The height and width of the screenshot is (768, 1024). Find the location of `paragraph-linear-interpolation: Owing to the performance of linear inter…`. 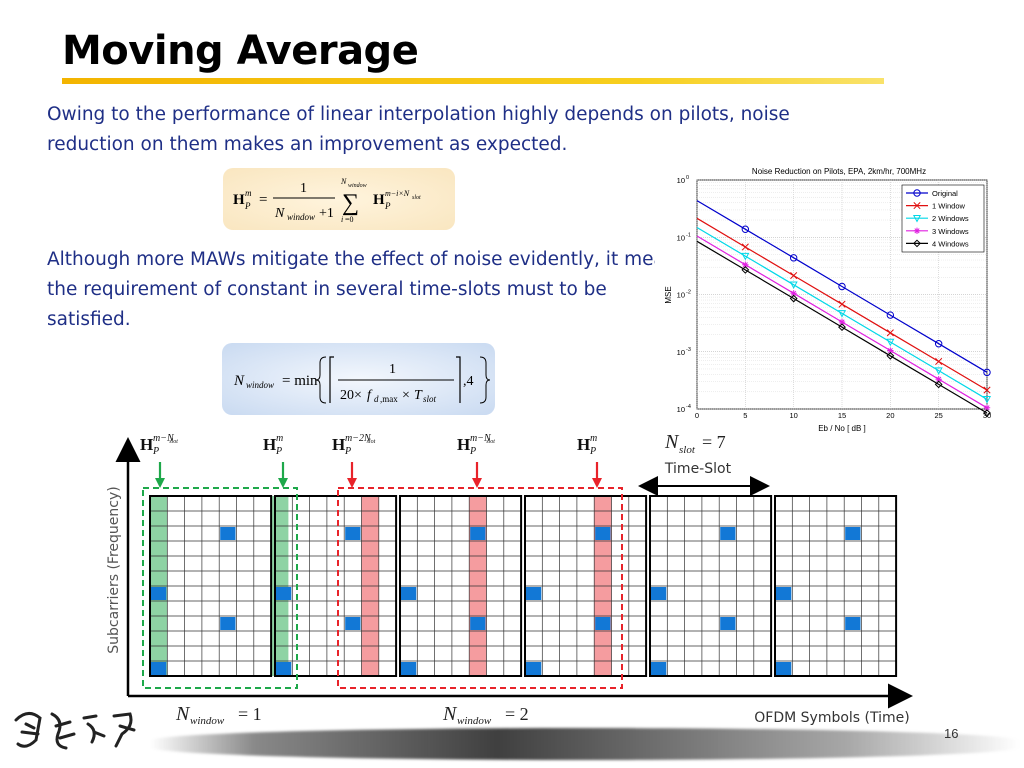

paragraph-linear-interpolation: Owing to the performance of linear inter… is located at coordinates (418, 129).